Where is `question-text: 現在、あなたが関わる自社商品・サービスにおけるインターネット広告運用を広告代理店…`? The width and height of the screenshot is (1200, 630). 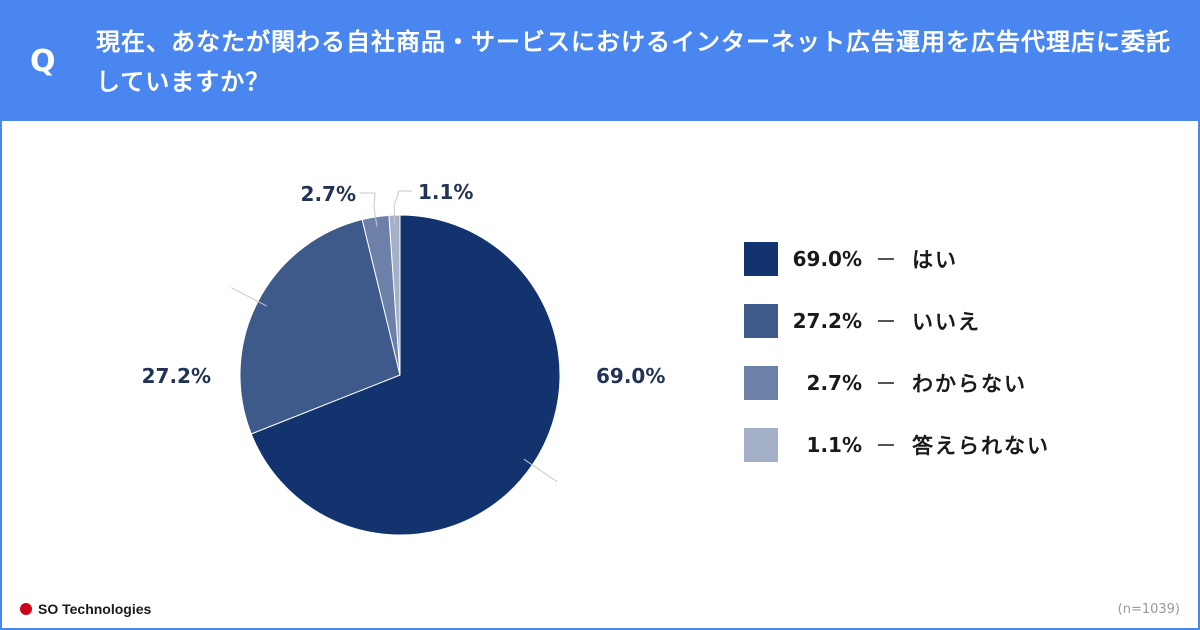 question-text: 現在、あなたが関わる自社商品・サービスにおけるインターネット広告運用を広告代理店… is located at coordinates (633, 62).